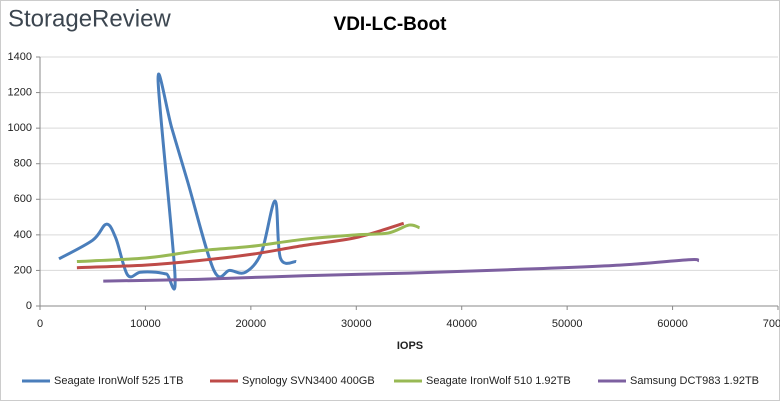 The height and width of the screenshot is (401, 780). Describe the element at coordinates (461, 324) in the screenshot. I see `x-tick-label: 40000` at that location.